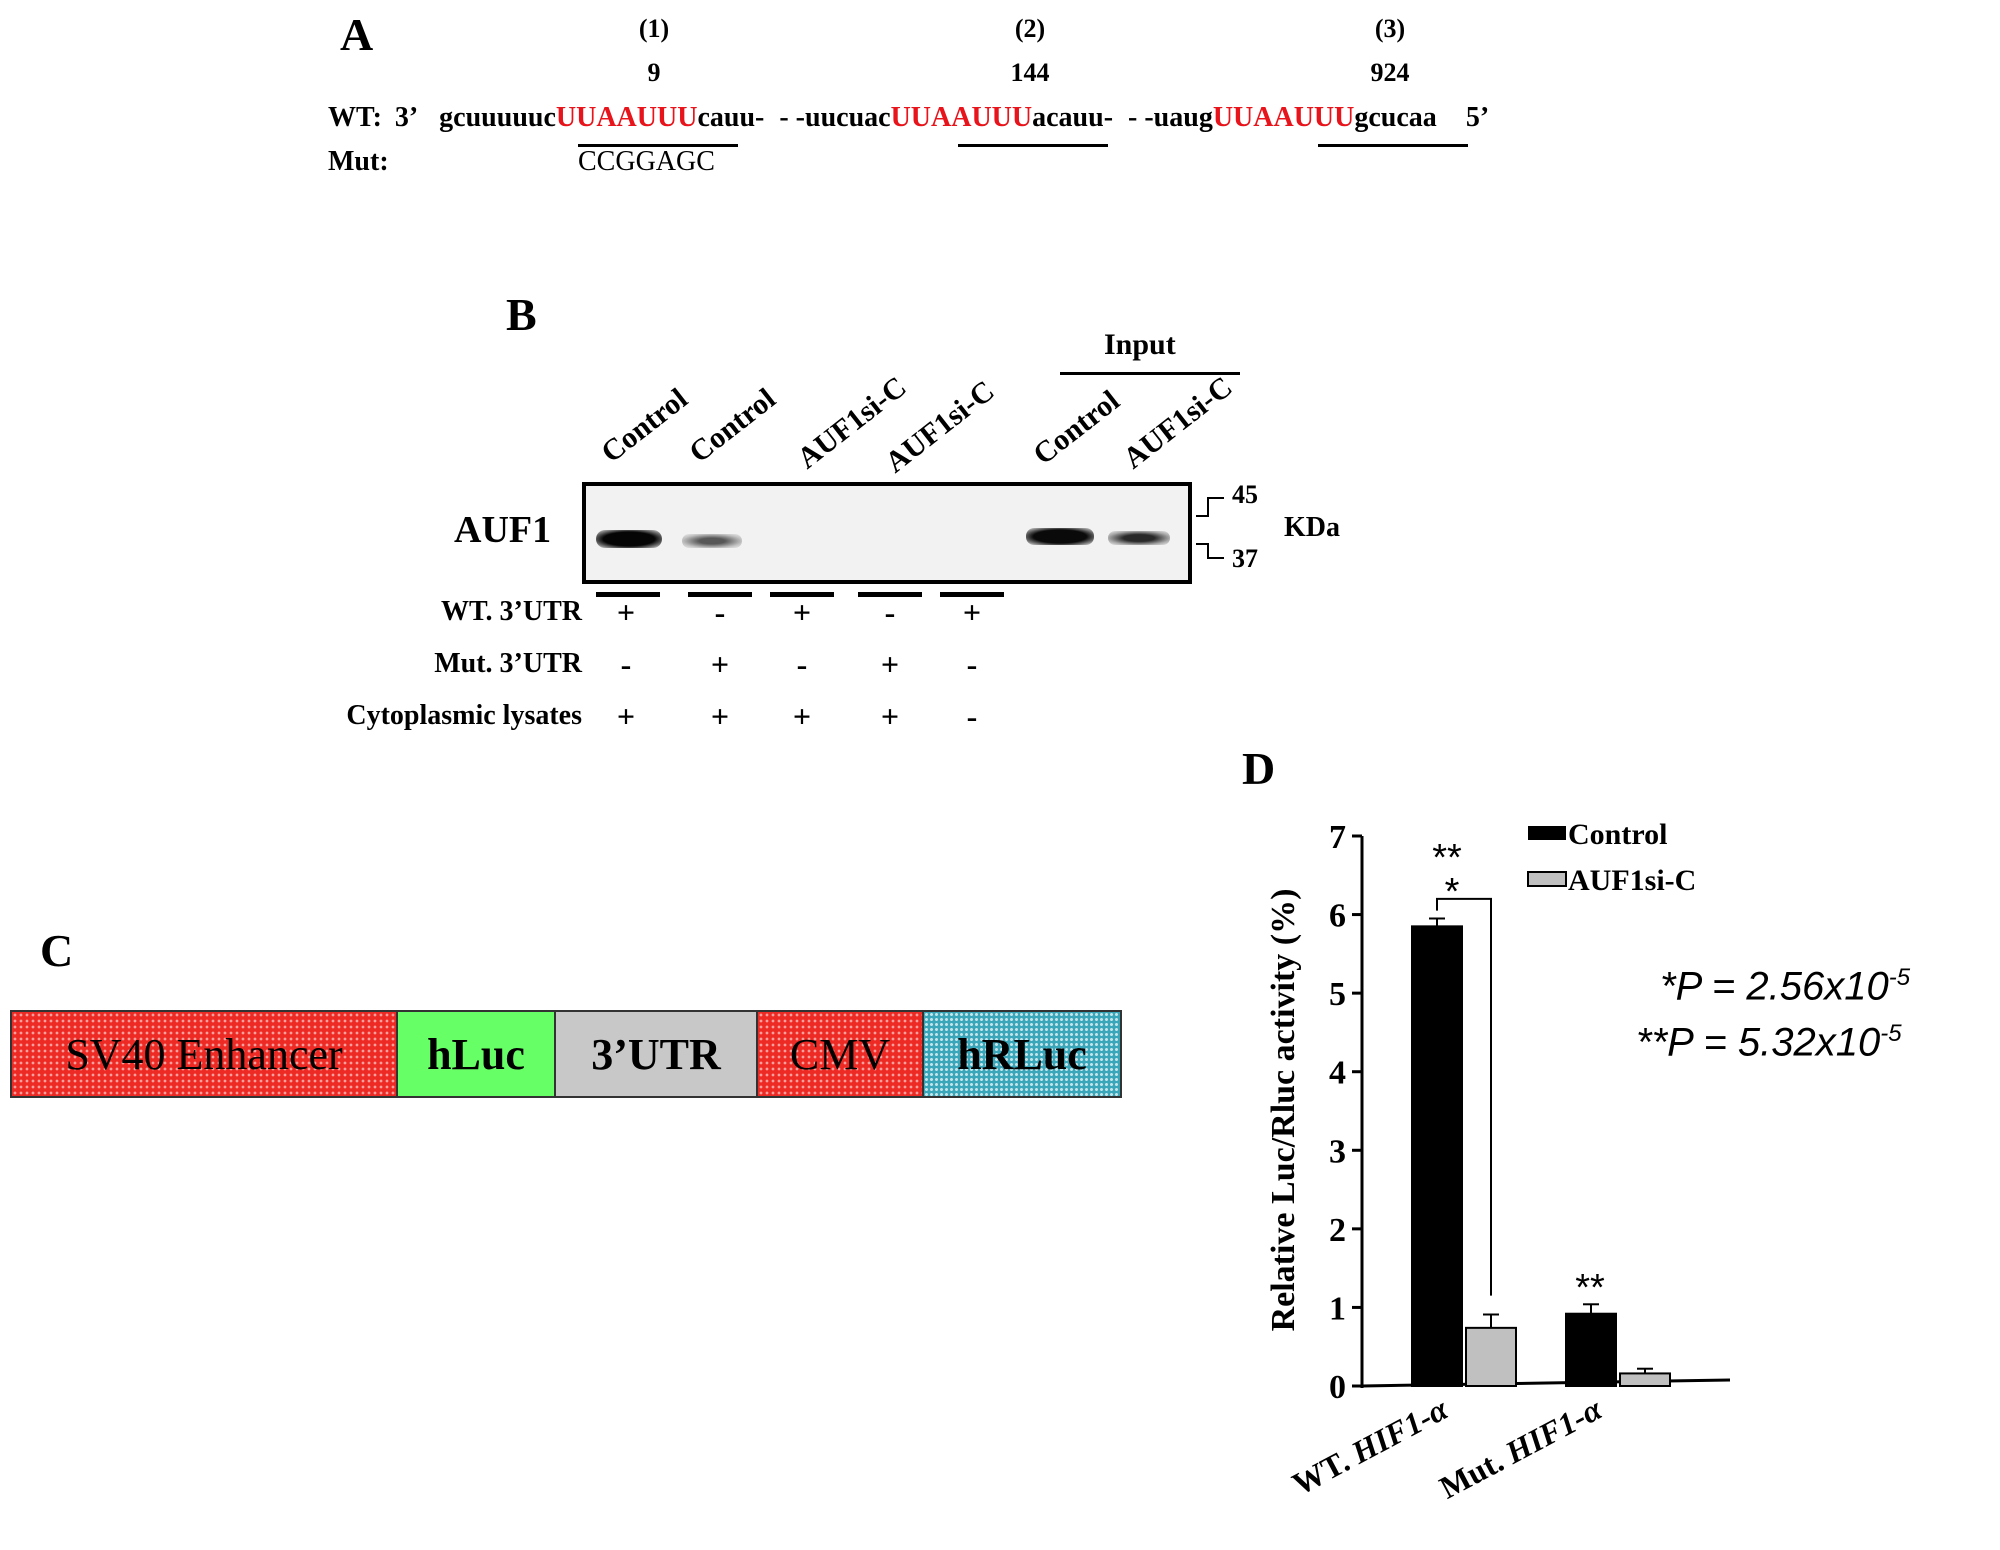 This screenshot has width=2000, height=1550. I want to click on sign-r1-l1: +, so click(626, 612).